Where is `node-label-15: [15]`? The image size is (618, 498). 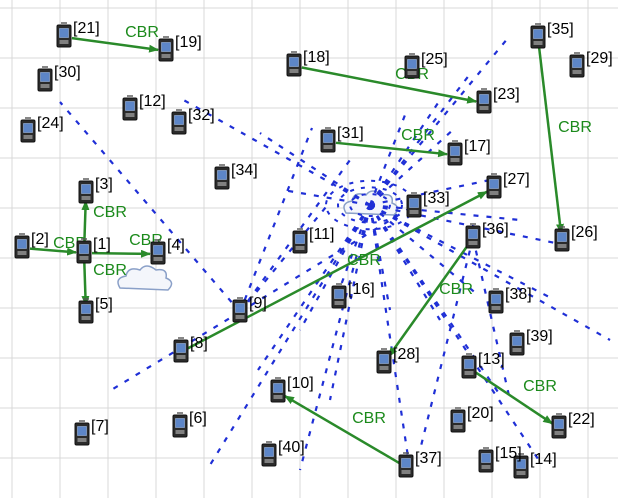
node-label-15: [15] is located at coordinates (508, 453).